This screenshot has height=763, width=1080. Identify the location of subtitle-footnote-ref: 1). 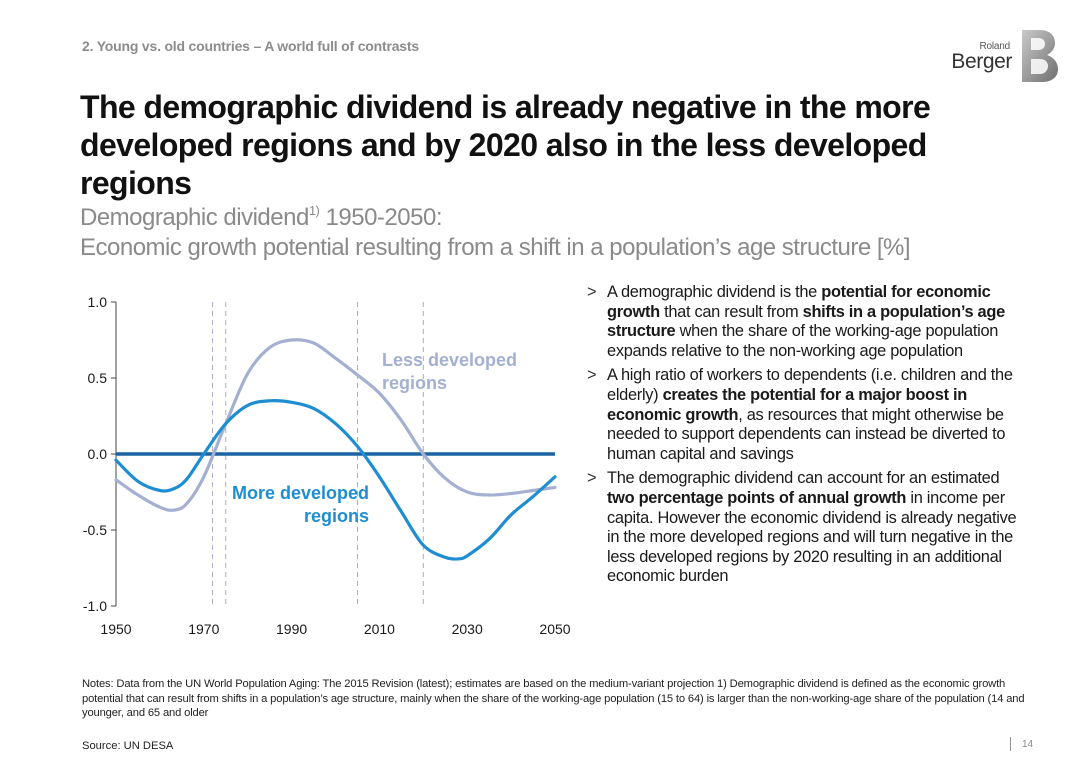
(314, 210).